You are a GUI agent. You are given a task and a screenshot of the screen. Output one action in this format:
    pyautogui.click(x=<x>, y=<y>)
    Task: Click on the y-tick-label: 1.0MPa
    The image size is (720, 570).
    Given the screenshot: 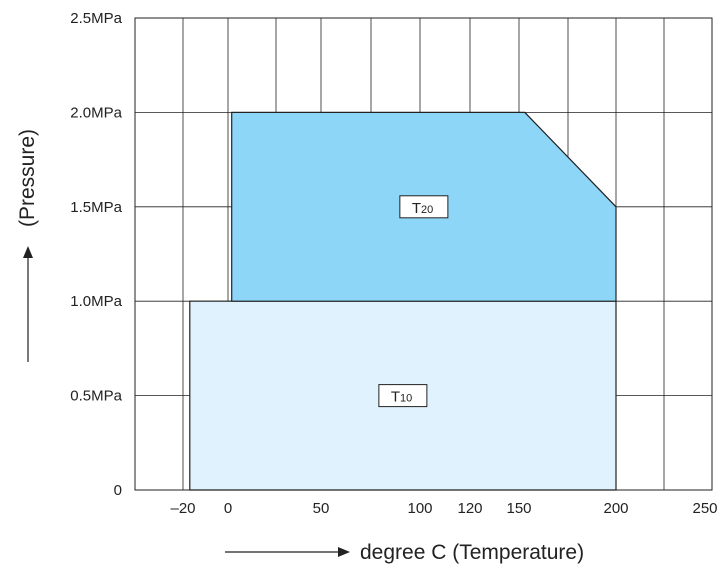 What is the action you would take?
    pyautogui.click(x=96, y=301)
    